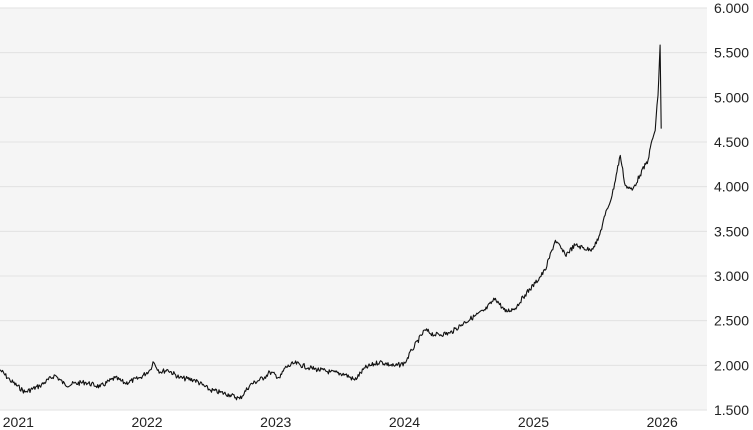 This screenshot has width=753, height=430. What do you see at coordinates (731, 187) in the screenshot?
I see `y-tick-label: 4.000` at bounding box center [731, 187].